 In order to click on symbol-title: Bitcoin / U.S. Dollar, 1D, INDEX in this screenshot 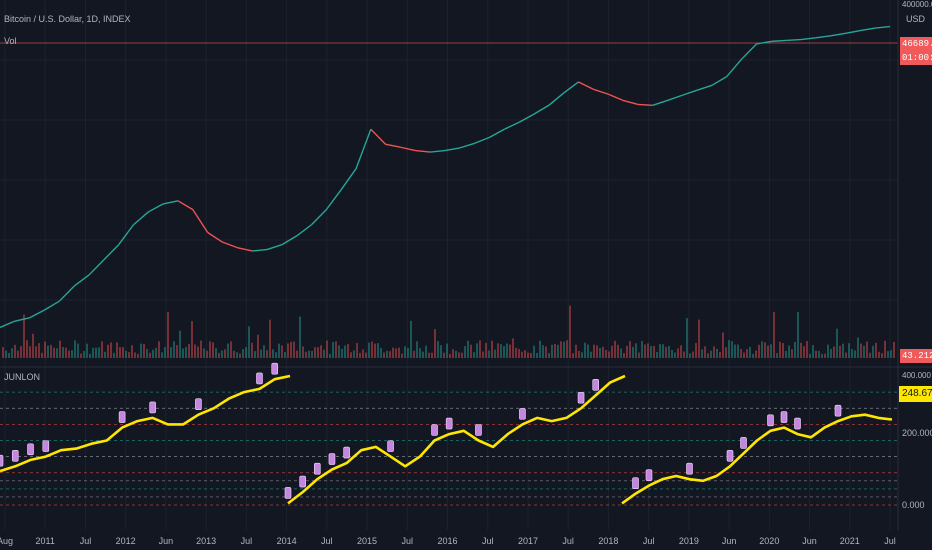, I will do `click(67, 19)`.